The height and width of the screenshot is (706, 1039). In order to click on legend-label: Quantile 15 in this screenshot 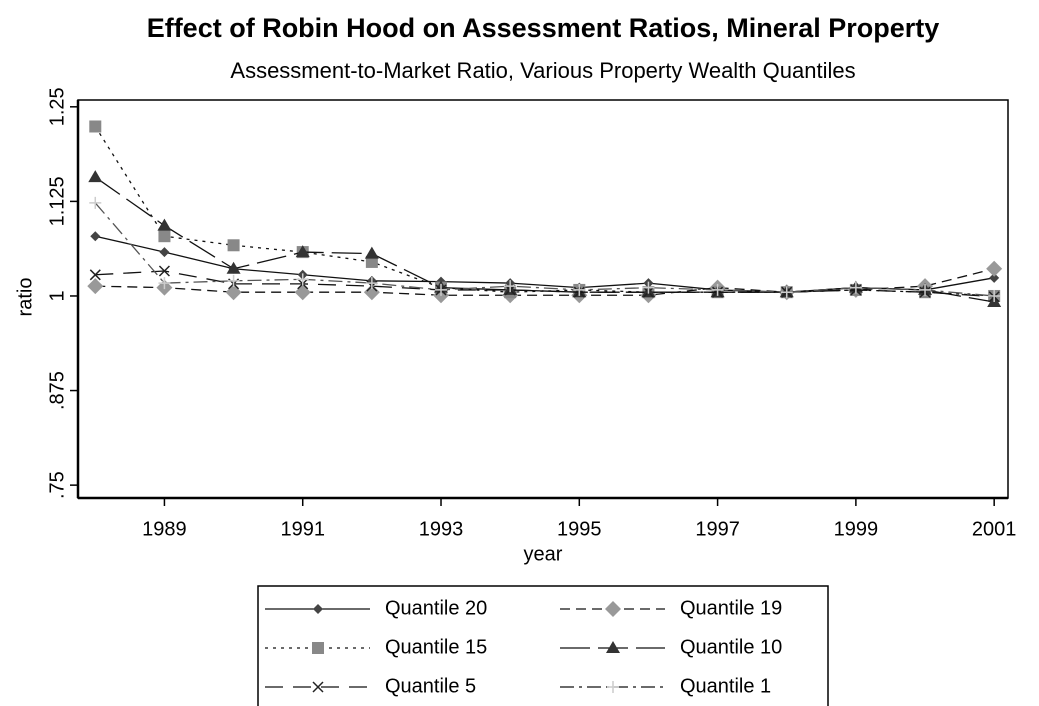, I will do `click(436, 647)`.